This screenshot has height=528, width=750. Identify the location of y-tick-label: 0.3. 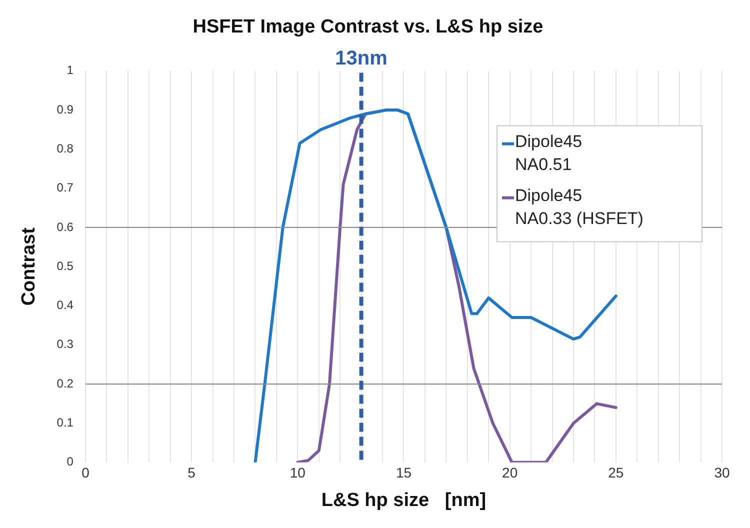
(65, 344).